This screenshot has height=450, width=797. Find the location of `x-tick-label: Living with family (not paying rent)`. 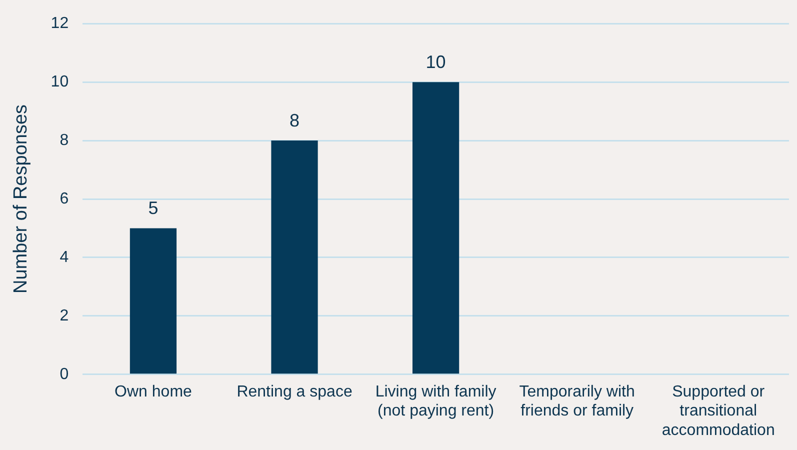

x-tick-label: Living with family (not paying rent) is located at coordinates (435, 401).